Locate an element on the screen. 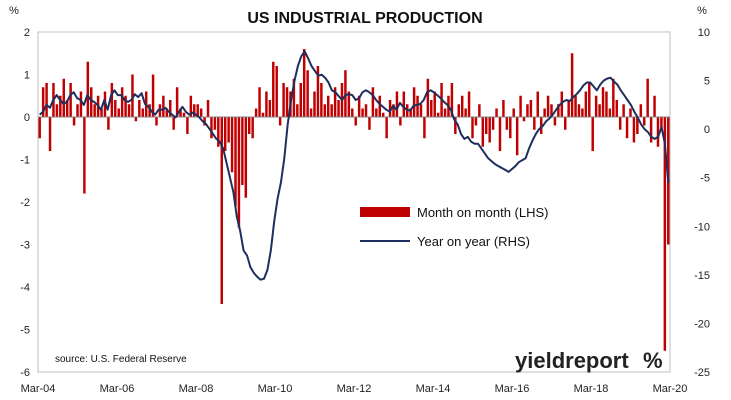 This screenshot has width=731, height=400. left-tick-label: -2 is located at coordinates (25, 203).